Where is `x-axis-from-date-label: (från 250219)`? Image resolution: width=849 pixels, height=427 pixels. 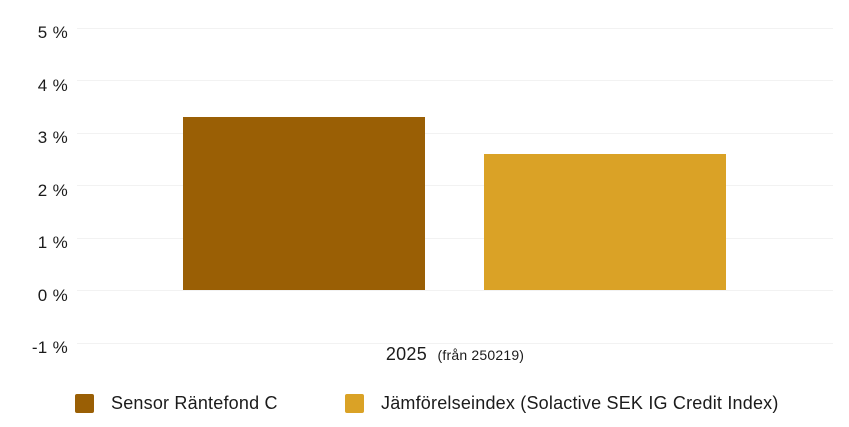
x-axis-from-date-label: (från 250219) is located at coordinates (481, 355).